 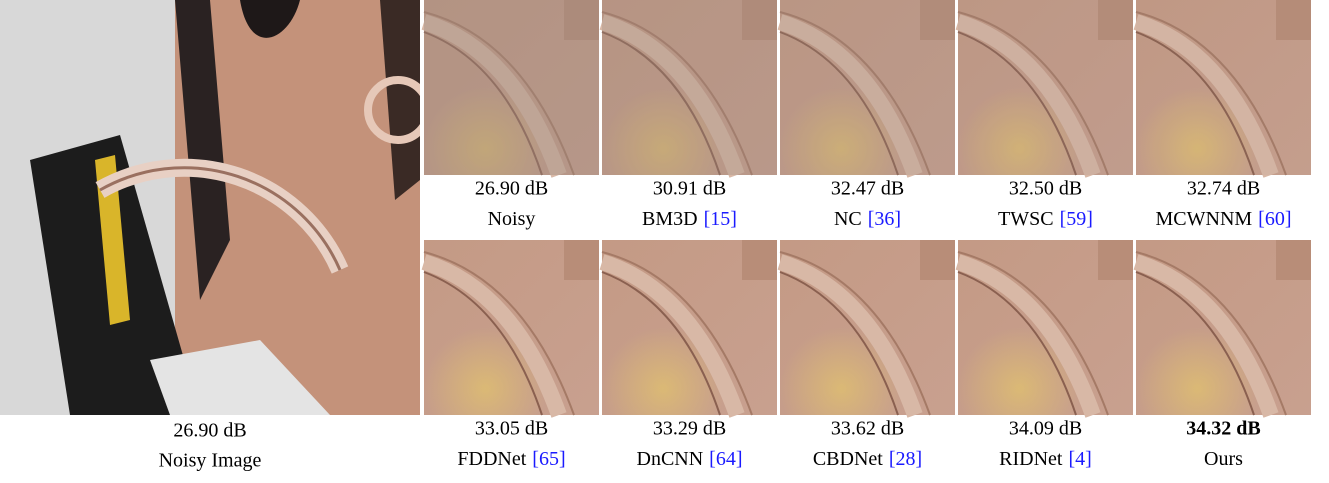 What do you see at coordinates (867, 189) in the screenshot?
I see `crop-psnr: 32.47 dB` at bounding box center [867, 189].